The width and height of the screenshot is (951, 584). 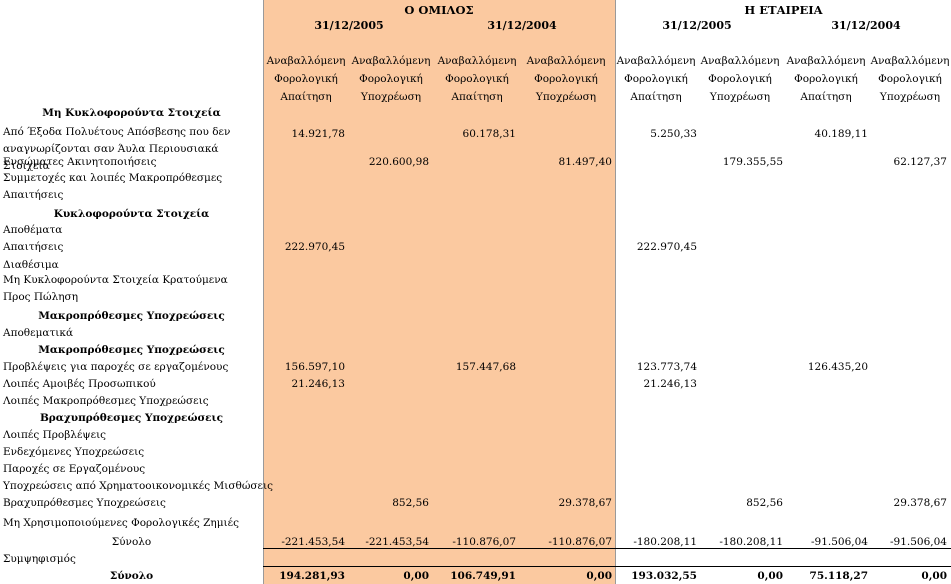 What do you see at coordinates (615, 292) in the screenshot?
I see `group-right-border` at bounding box center [615, 292].